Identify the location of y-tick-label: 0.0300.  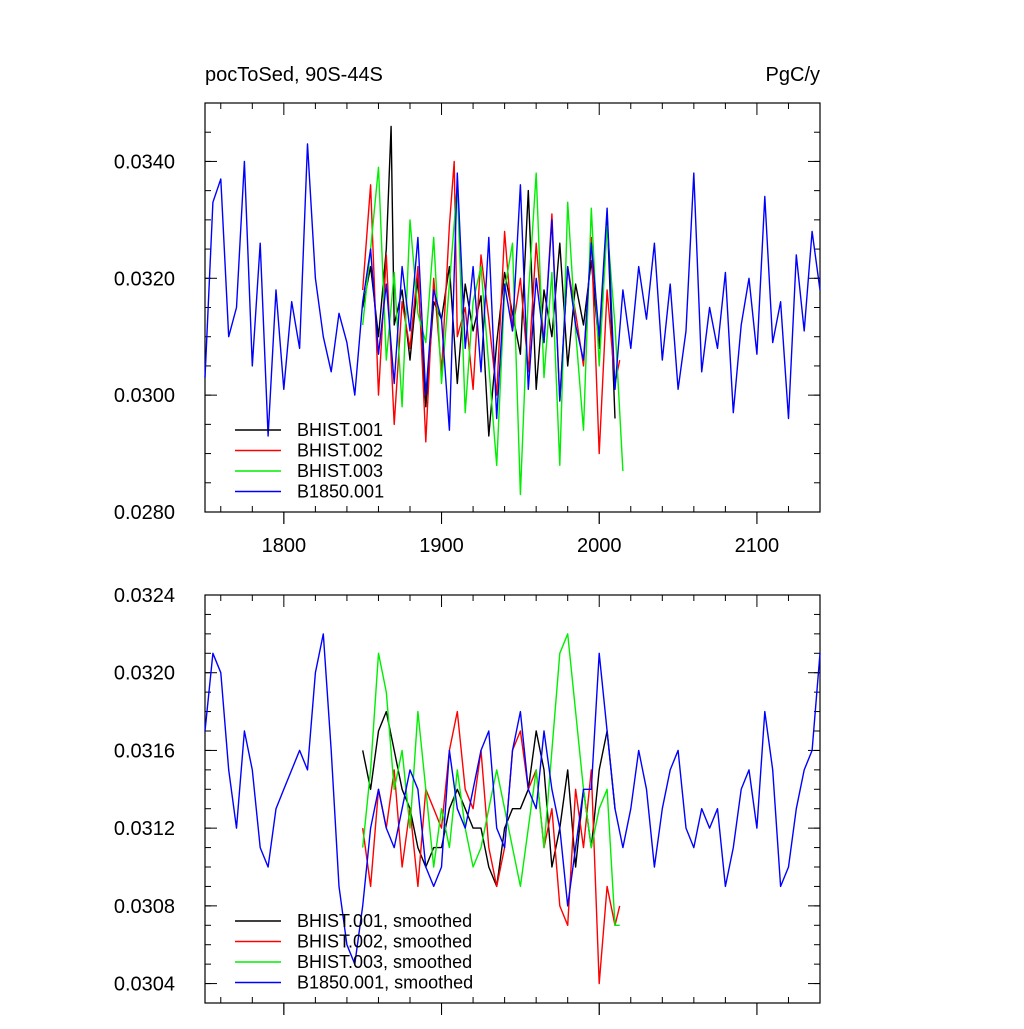
(144, 396).